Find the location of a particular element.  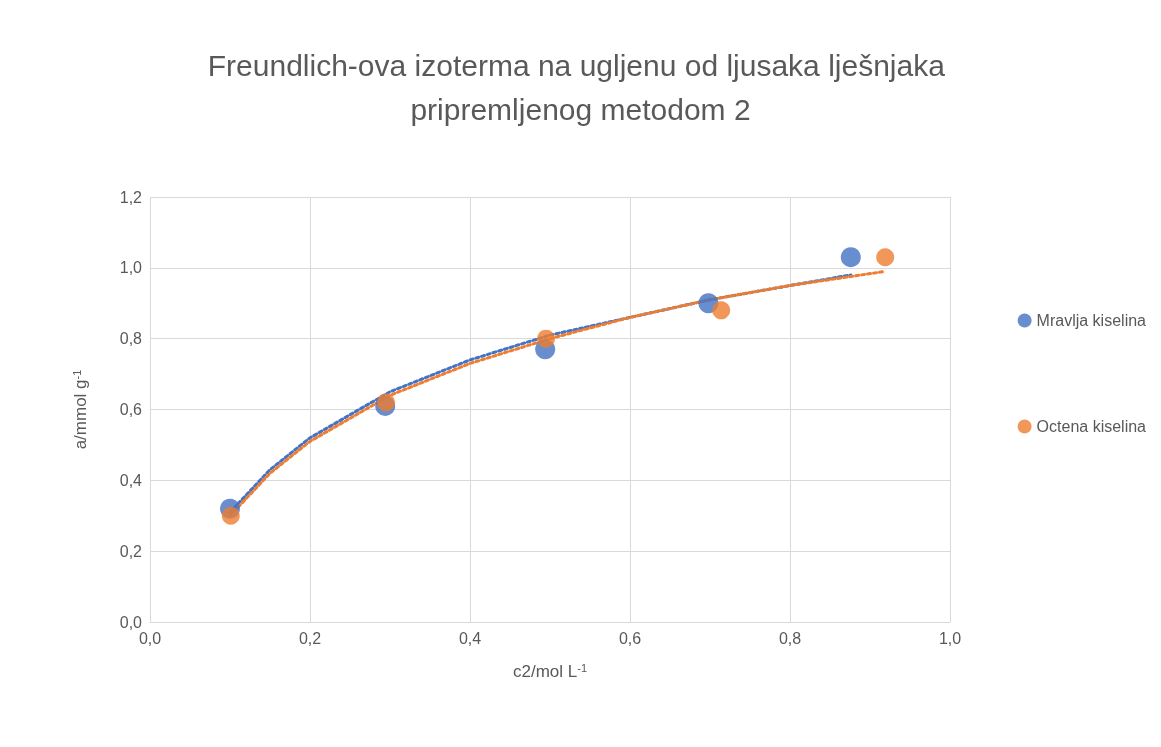

y-tick-label: 0,8 is located at coordinates (131, 339).